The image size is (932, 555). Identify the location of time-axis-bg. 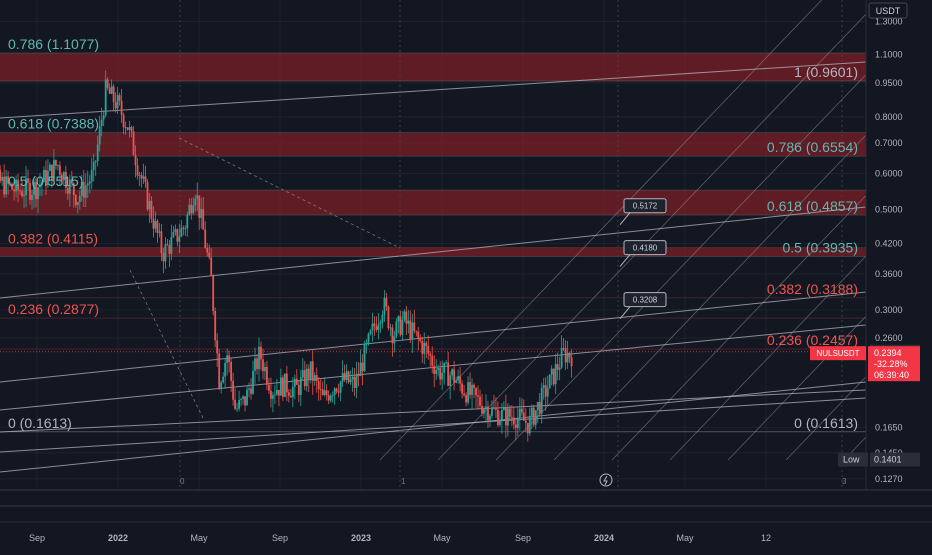
(466, 536).